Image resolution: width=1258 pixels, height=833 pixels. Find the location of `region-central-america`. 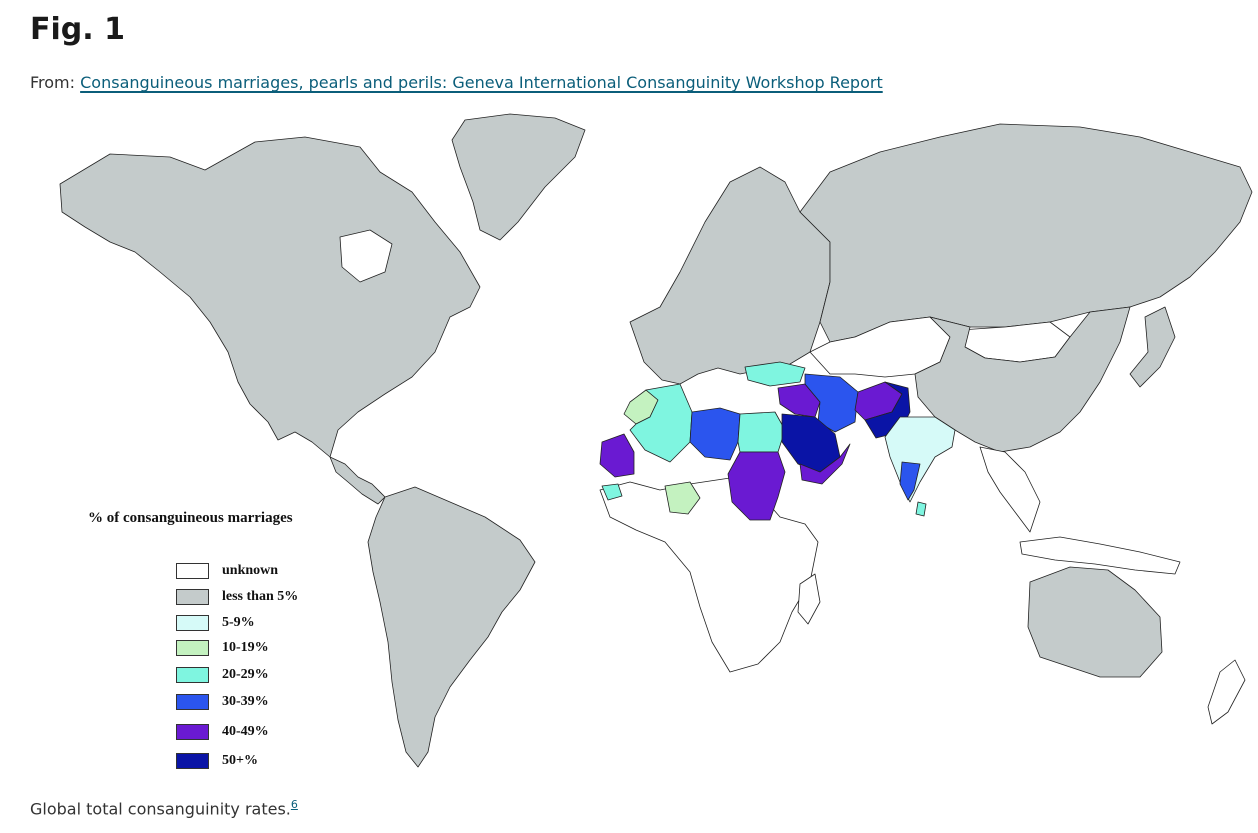

region-central-america is located at coordinates (357, 480).